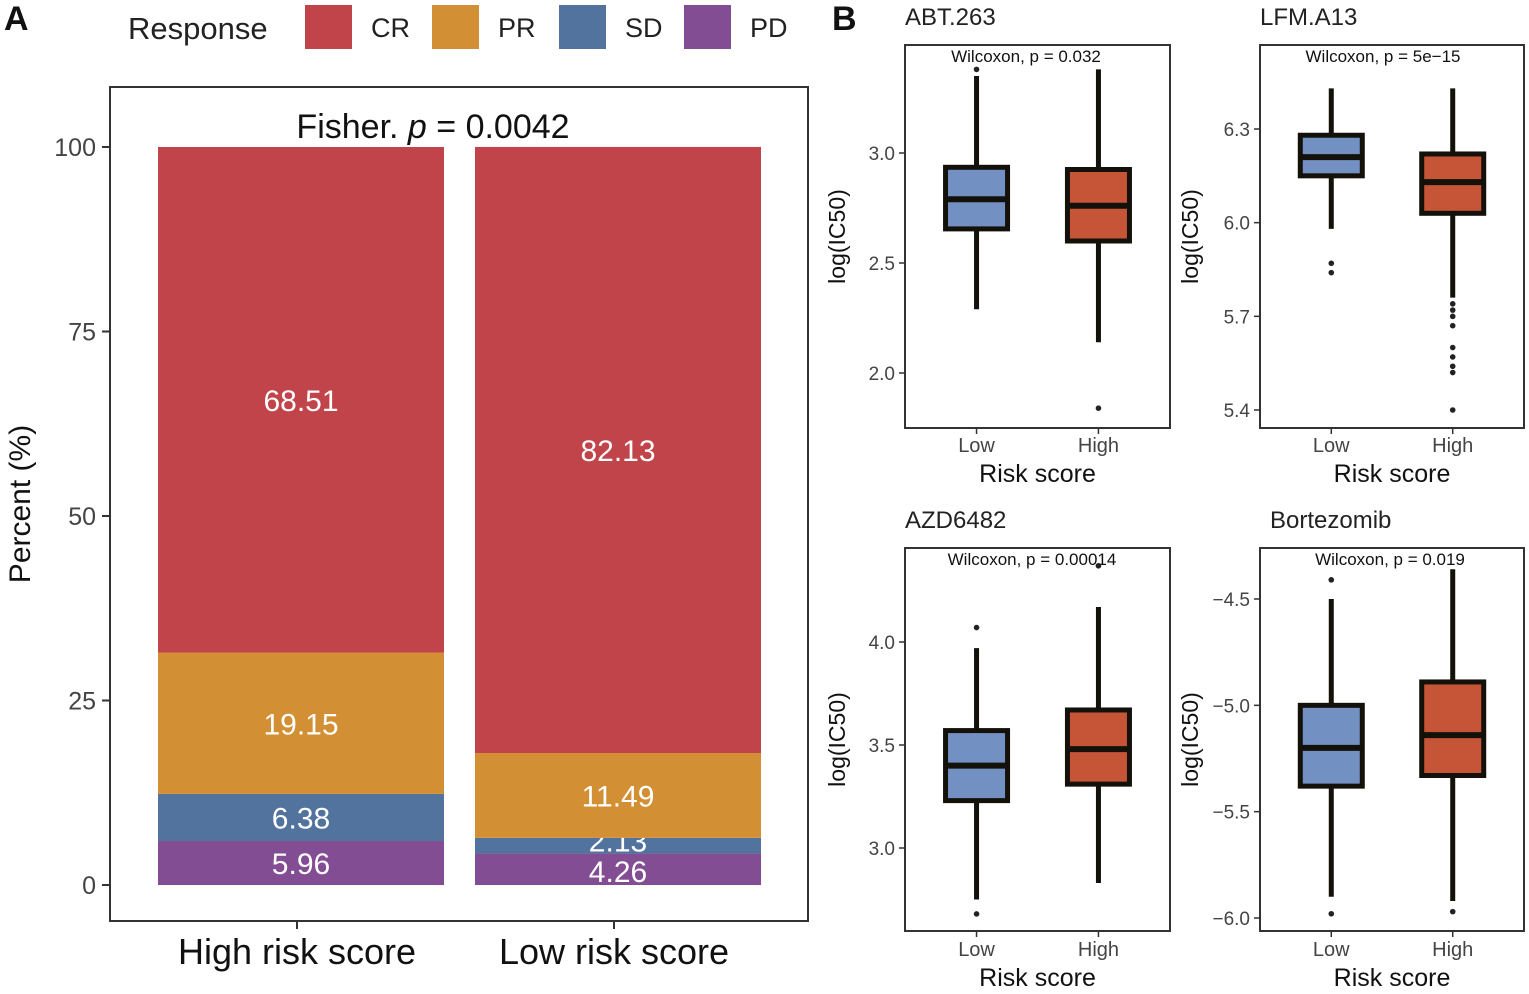 This screenshot has width=1529, height=994. Describe the element at coordinates (300, 401) in the screenshot. I see `data-label: 68.51` at that location.